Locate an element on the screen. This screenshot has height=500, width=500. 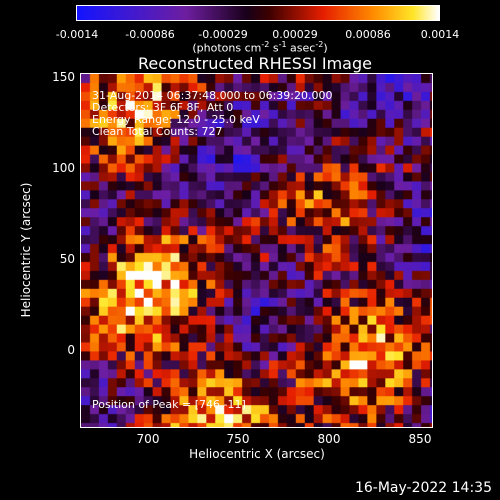
timestamp: 16-May-2022 14:35 is located at coordinates (423, 488).